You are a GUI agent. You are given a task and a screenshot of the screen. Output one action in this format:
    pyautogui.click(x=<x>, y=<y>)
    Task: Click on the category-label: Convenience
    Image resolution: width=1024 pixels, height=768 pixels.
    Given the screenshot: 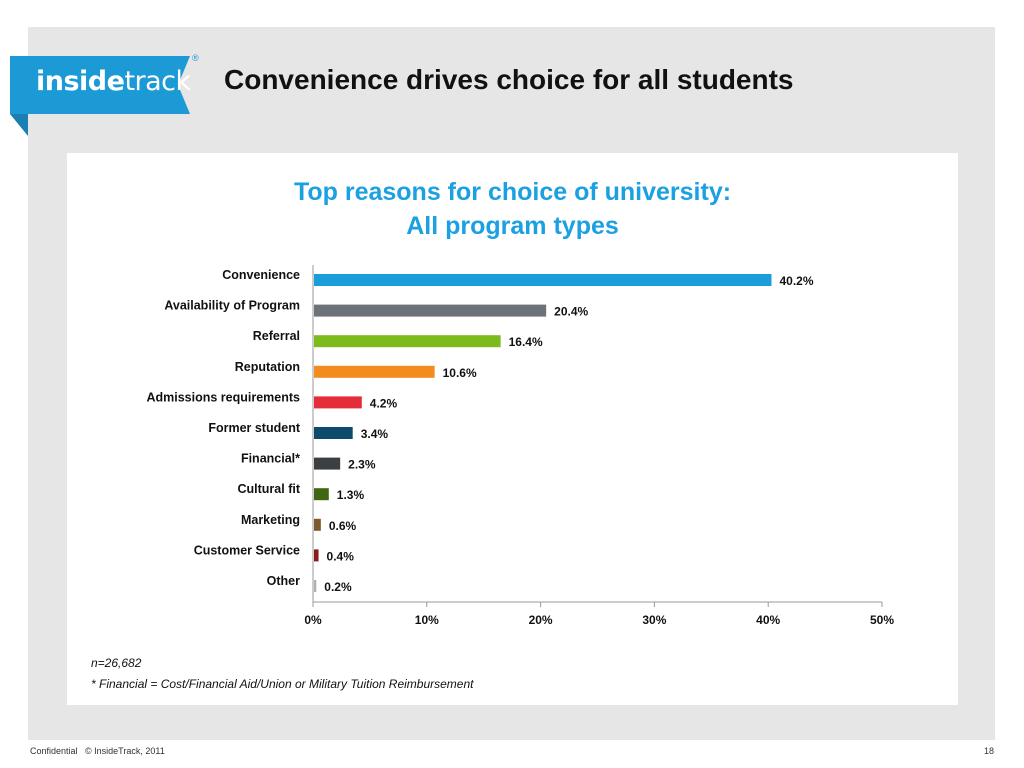 What is the action you would take?
    pyautogui.click(x=261, y=275)
    